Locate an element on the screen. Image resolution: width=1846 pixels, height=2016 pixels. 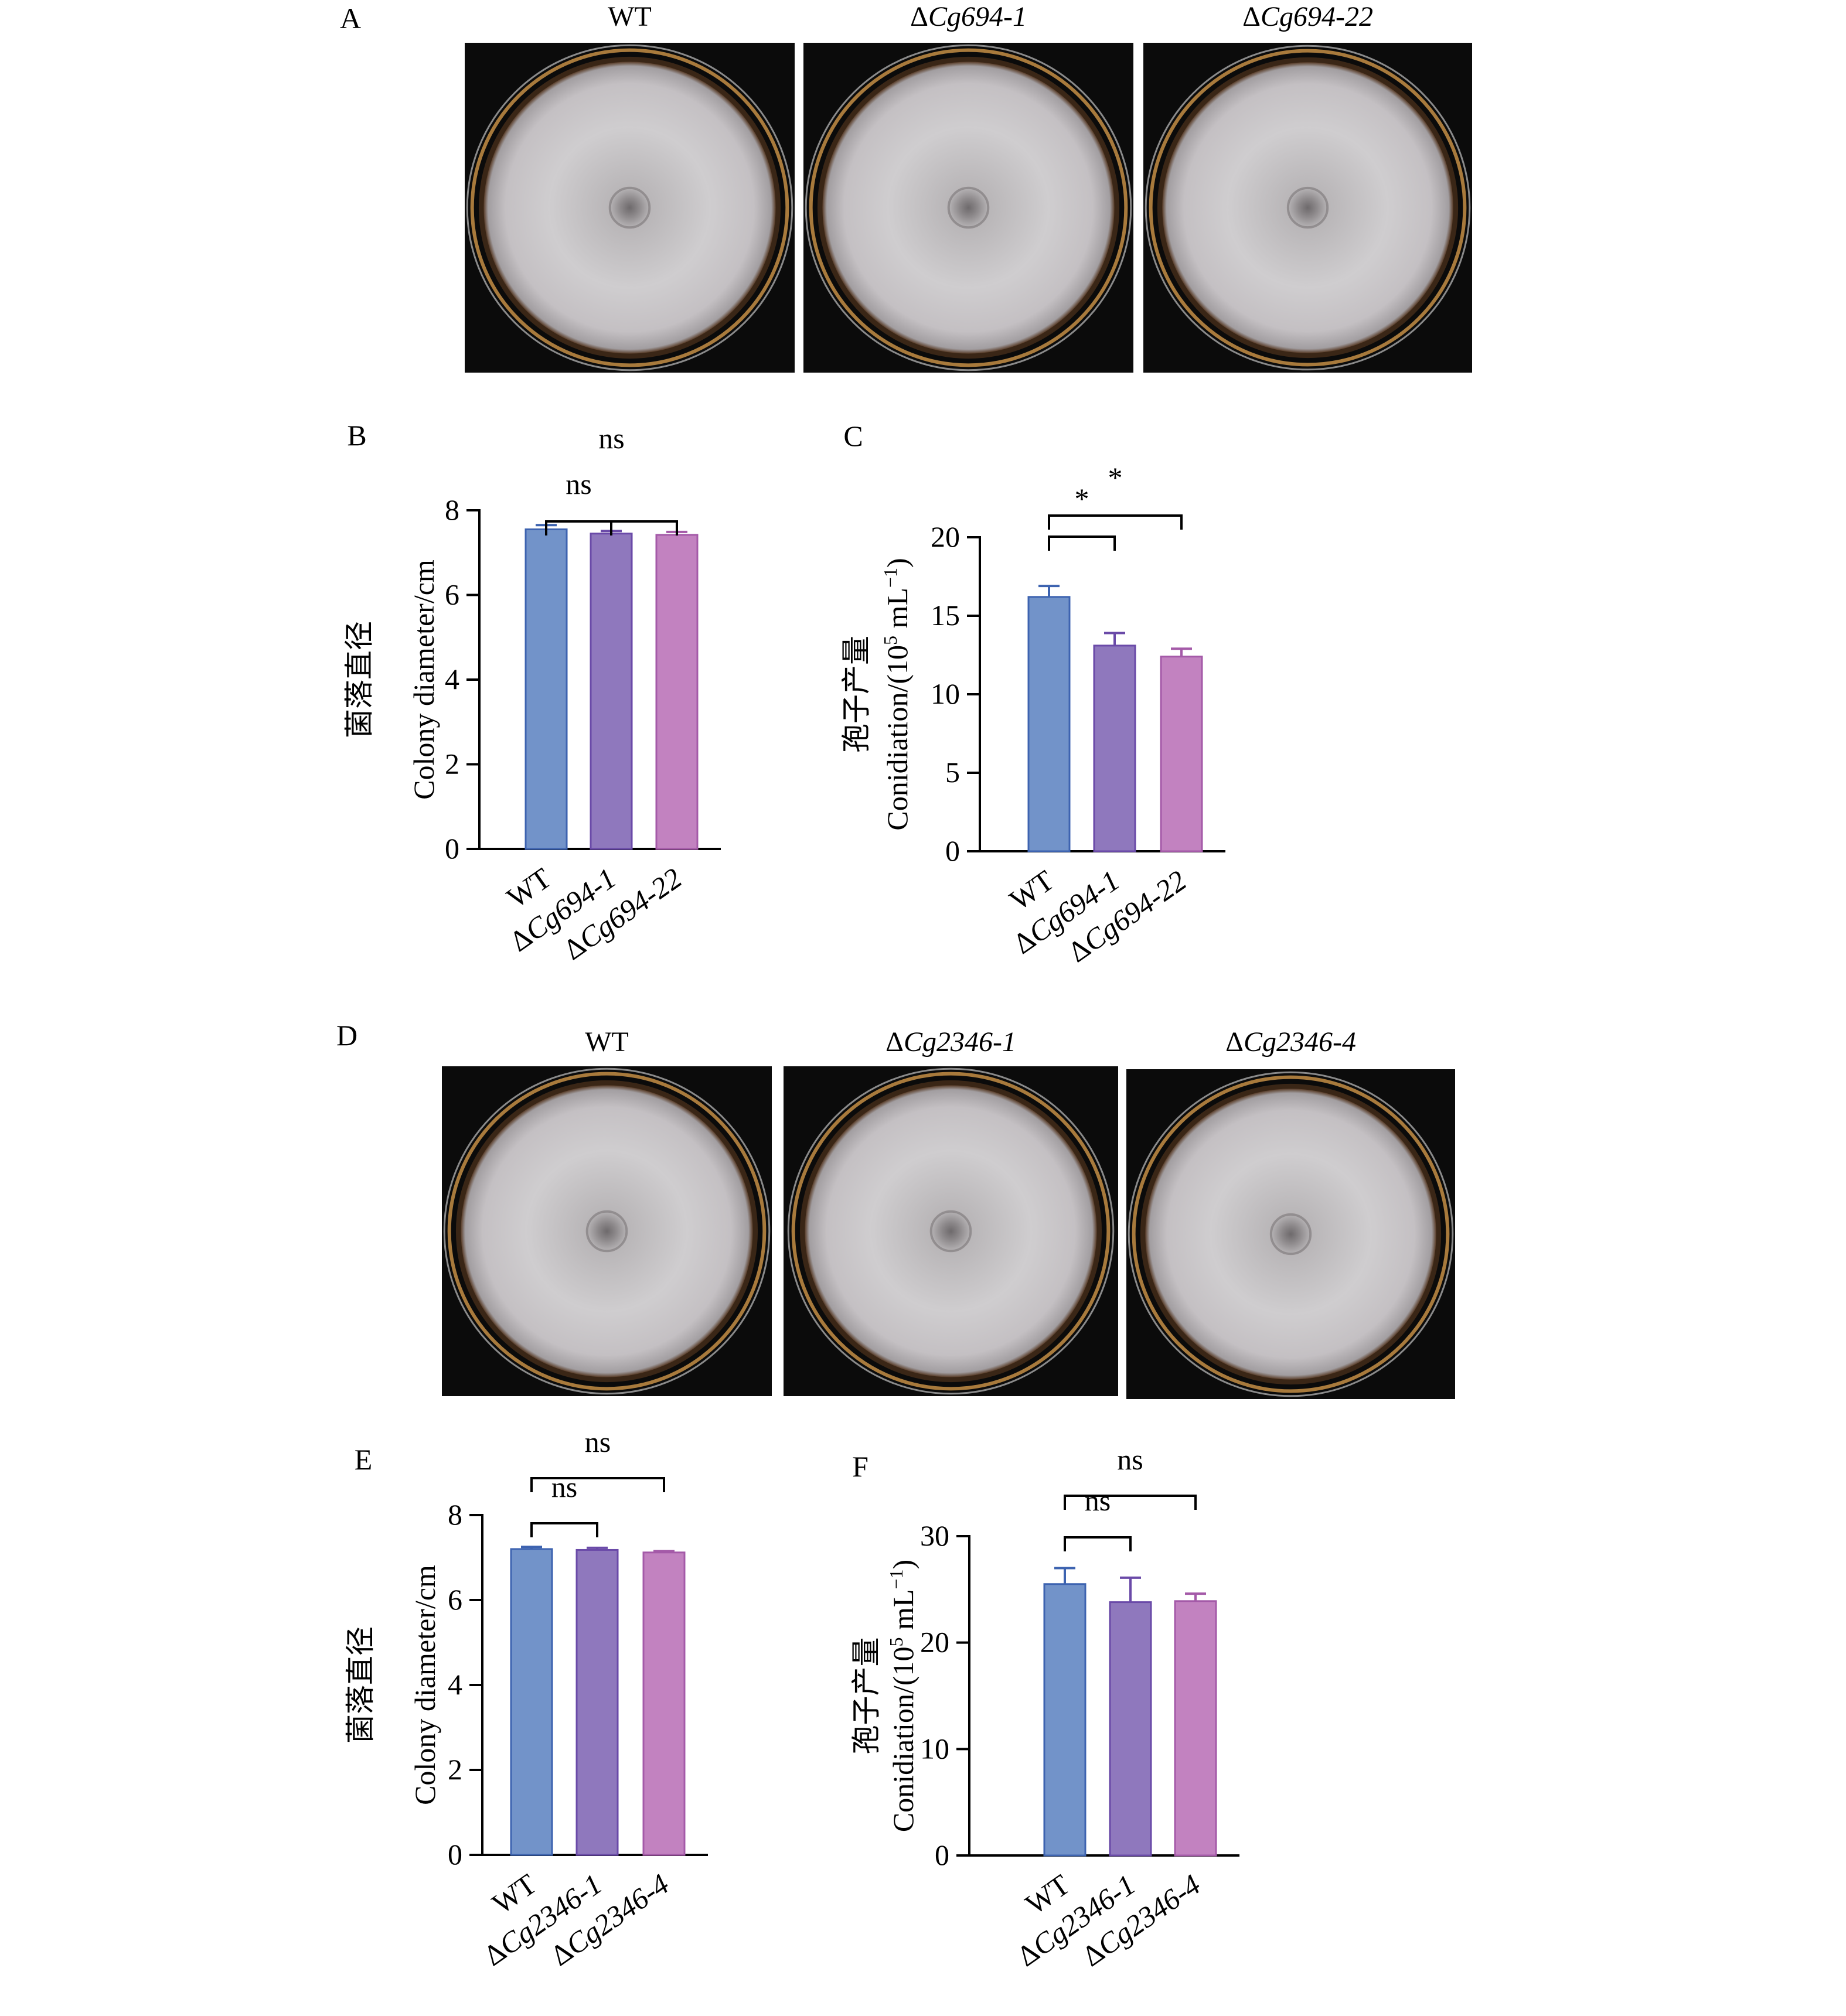
strain-label-italic: Cg694-22 is located at coordinates (1317, 16).